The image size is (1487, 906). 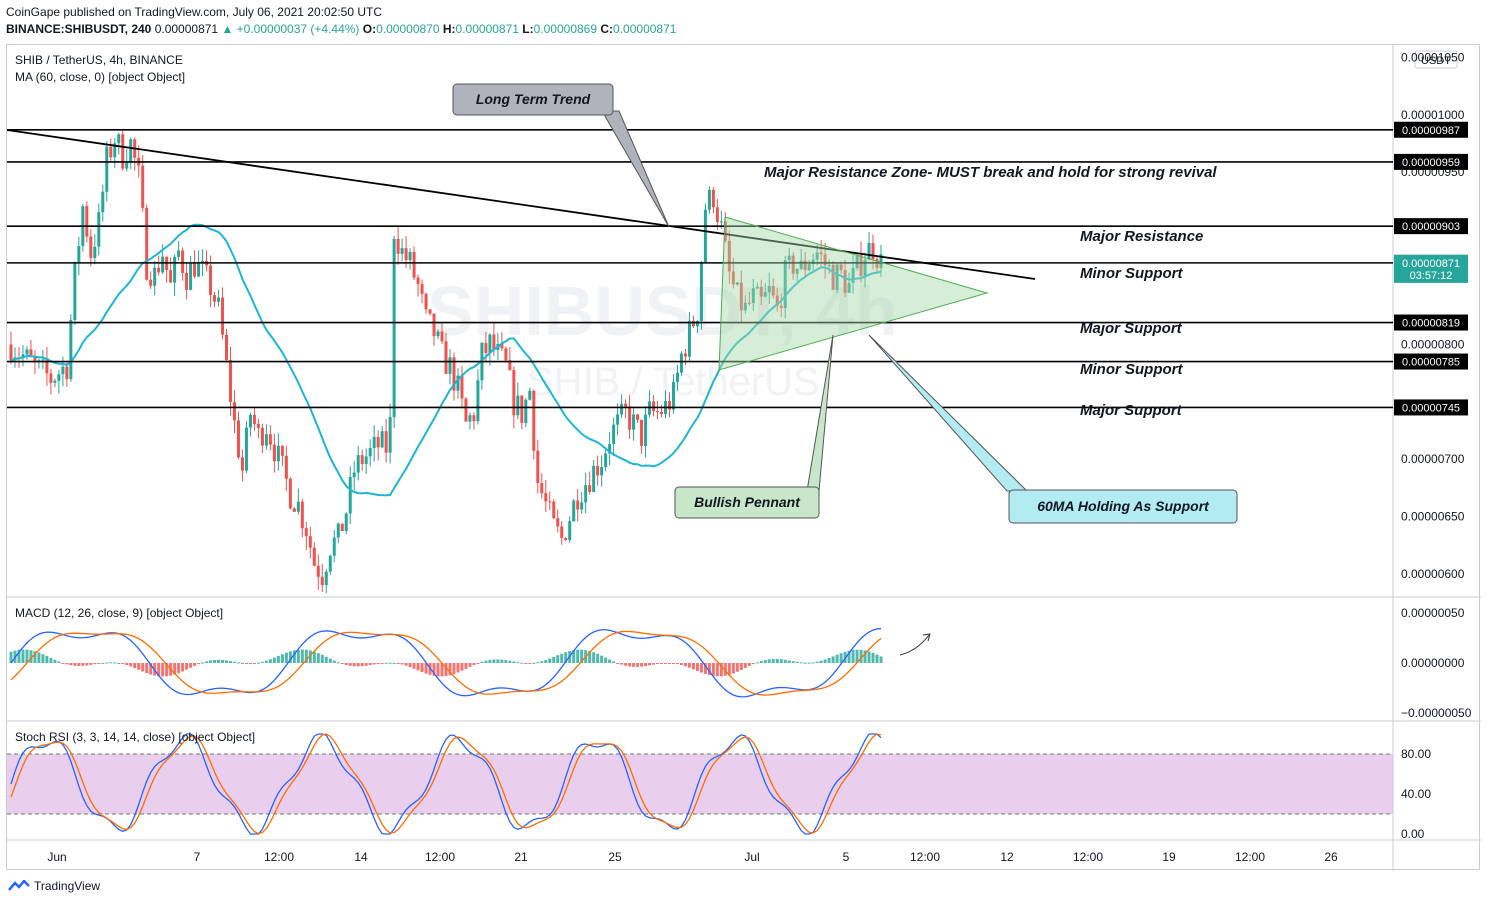 I want to click on current-price-tag, so click(x=1431, y=268).